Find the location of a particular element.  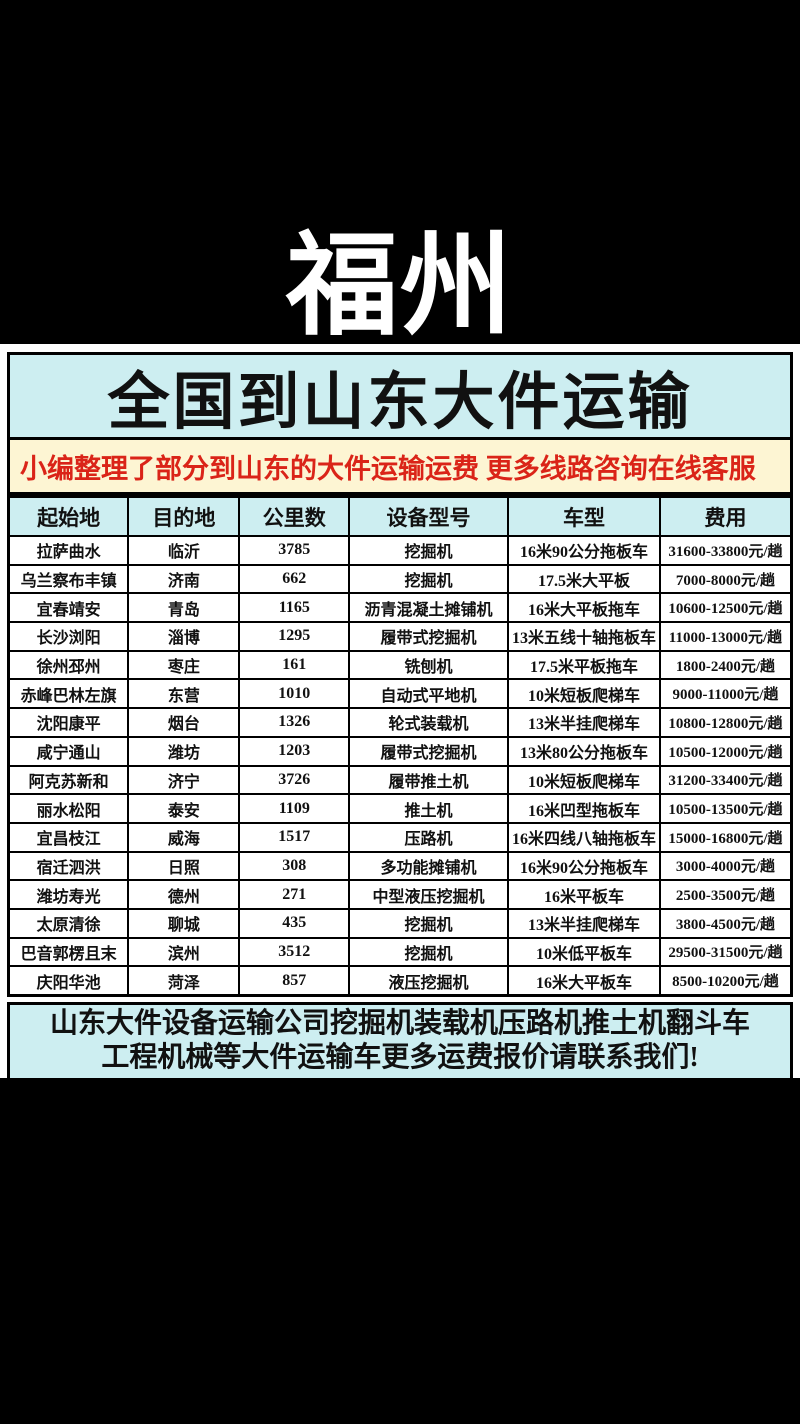

table-cell: 压路机 is located at coordinates (429, 837).